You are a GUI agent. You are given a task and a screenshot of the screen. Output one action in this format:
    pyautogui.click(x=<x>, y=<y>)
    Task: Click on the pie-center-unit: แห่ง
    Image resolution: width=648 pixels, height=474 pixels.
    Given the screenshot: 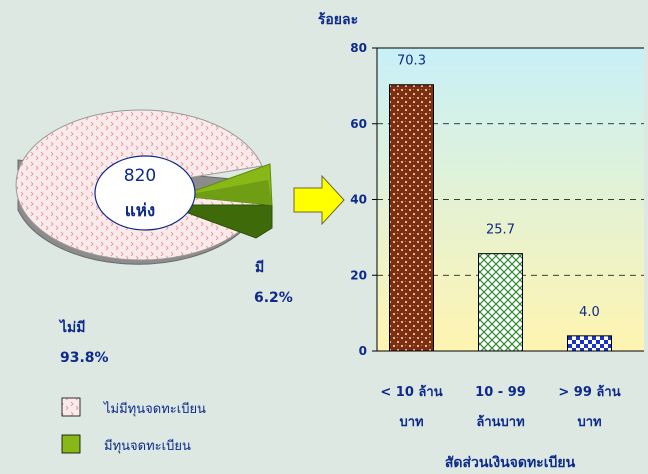 What is the action you would take?
    pyautogui.click(x=140, y=211)
    